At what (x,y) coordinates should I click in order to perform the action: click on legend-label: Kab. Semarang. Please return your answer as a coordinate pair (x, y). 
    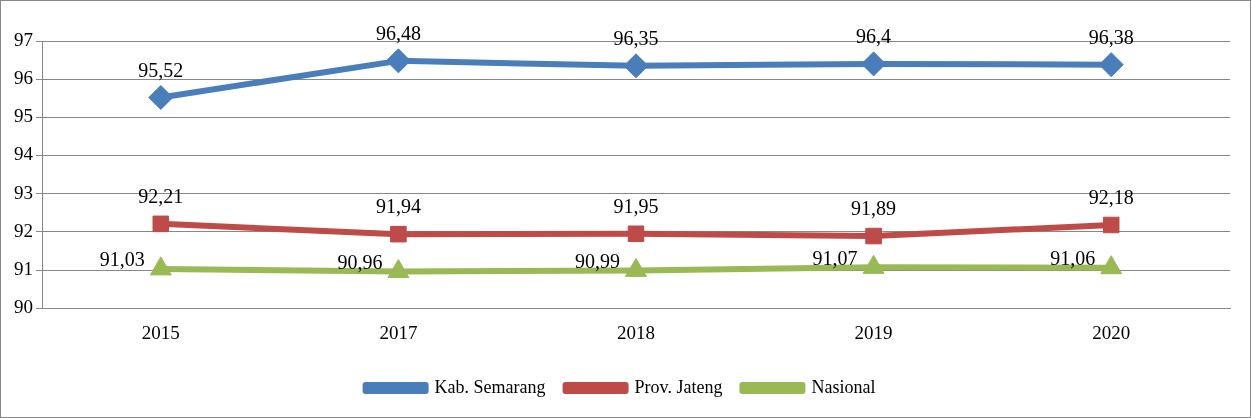
    Looking at the image, I should click on (490, 386).